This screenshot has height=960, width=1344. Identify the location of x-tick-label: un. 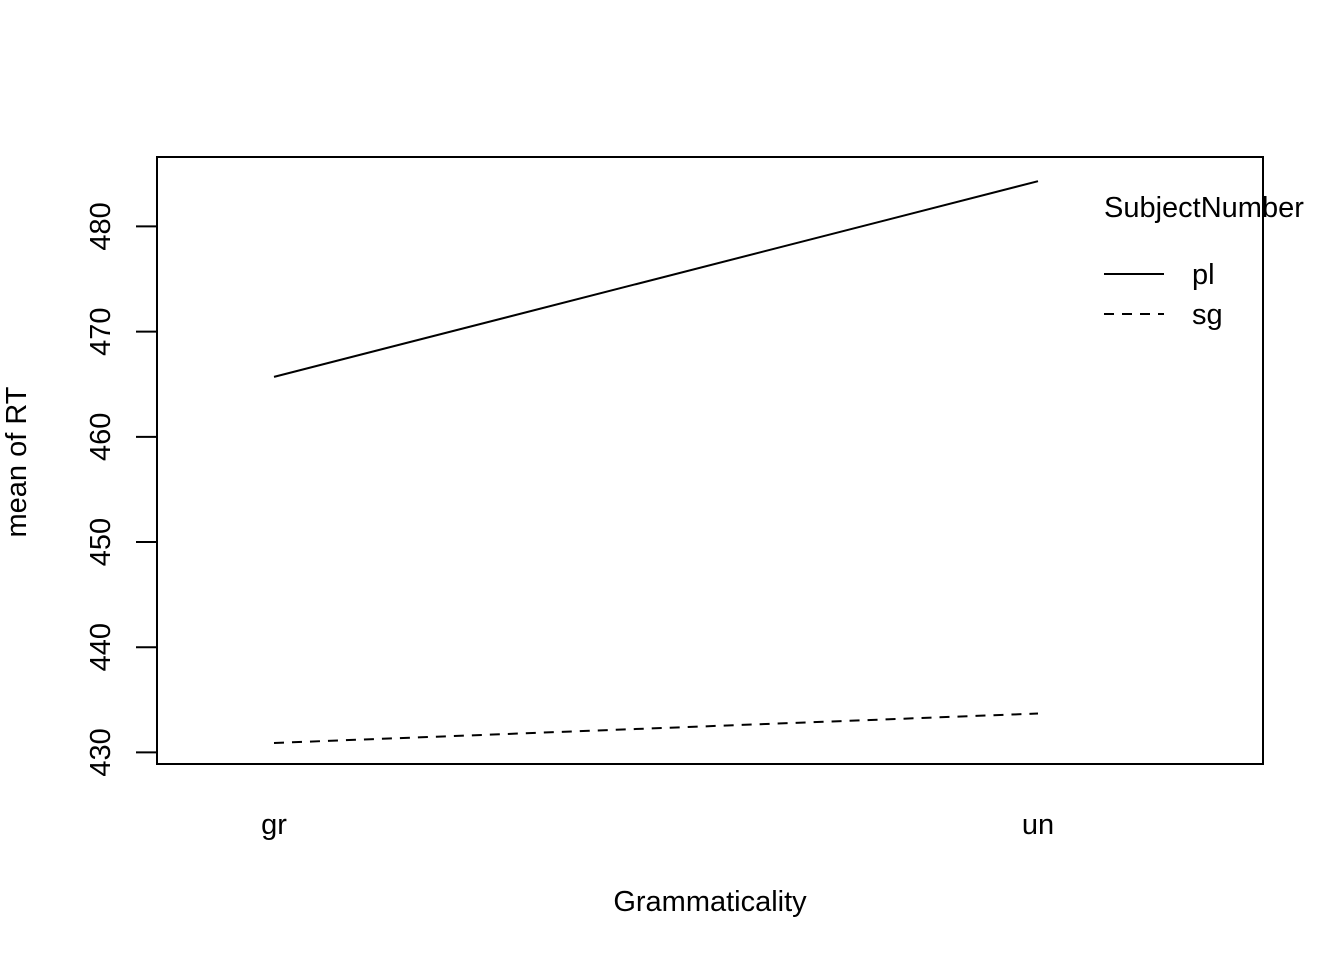
(1038, 825).